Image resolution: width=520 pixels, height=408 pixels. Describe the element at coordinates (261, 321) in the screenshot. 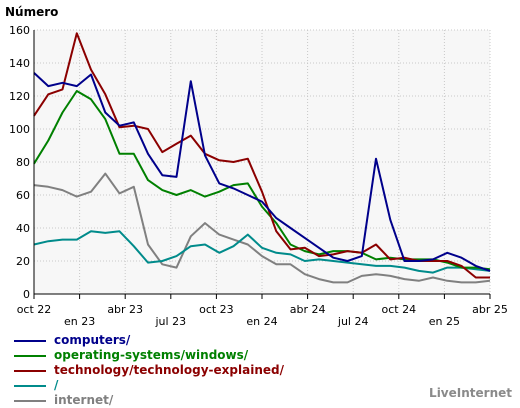

I see `x-tick-label: en 24` at that location.